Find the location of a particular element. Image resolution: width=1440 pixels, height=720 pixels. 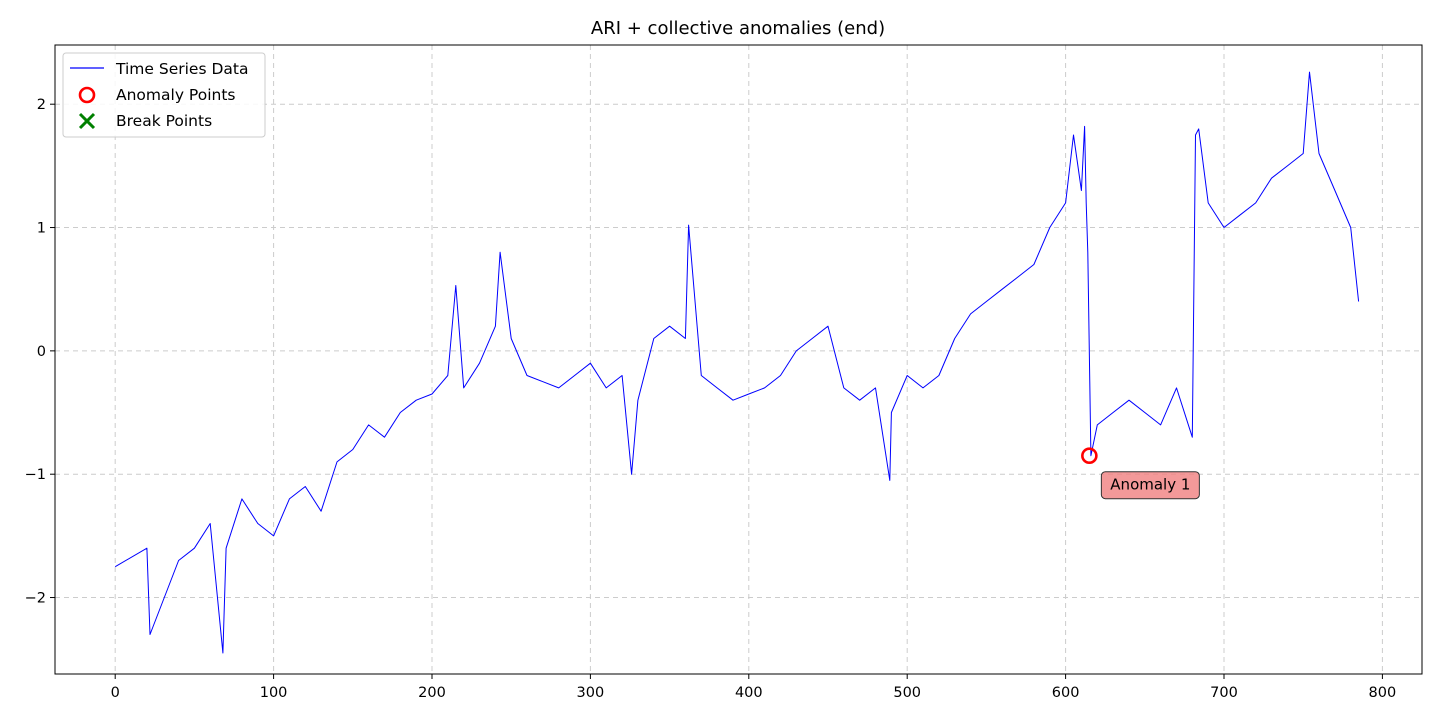

anomaly-annotation: Anomaly 1 is located at coordinates (1150, 485).